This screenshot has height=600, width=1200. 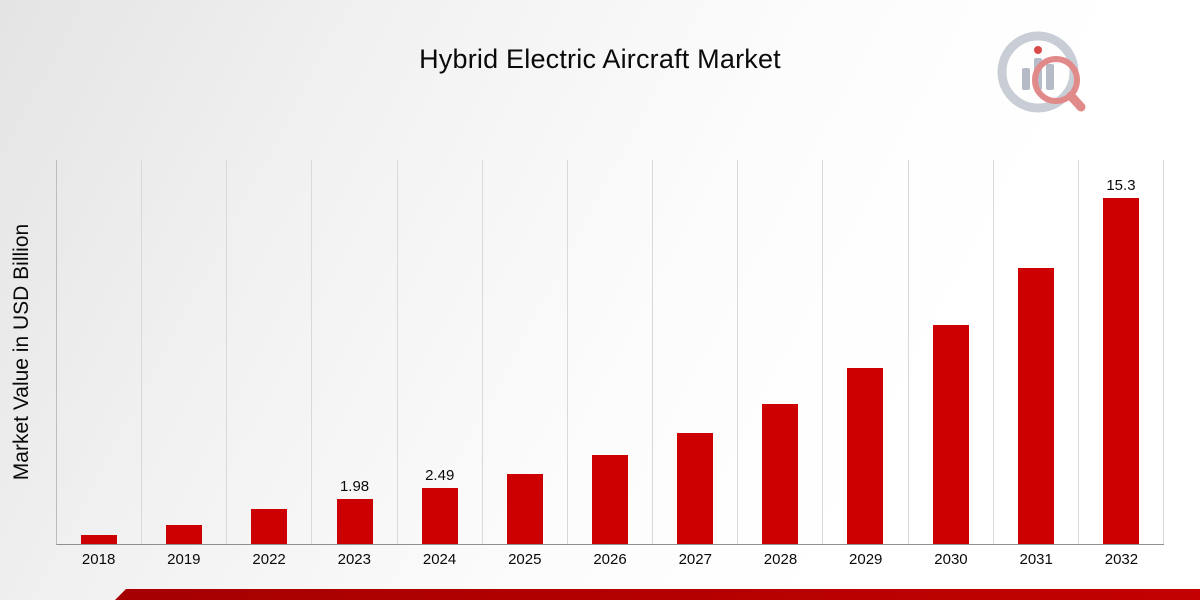 I want to click on plot-column-2029, so click(x=866, y=352).